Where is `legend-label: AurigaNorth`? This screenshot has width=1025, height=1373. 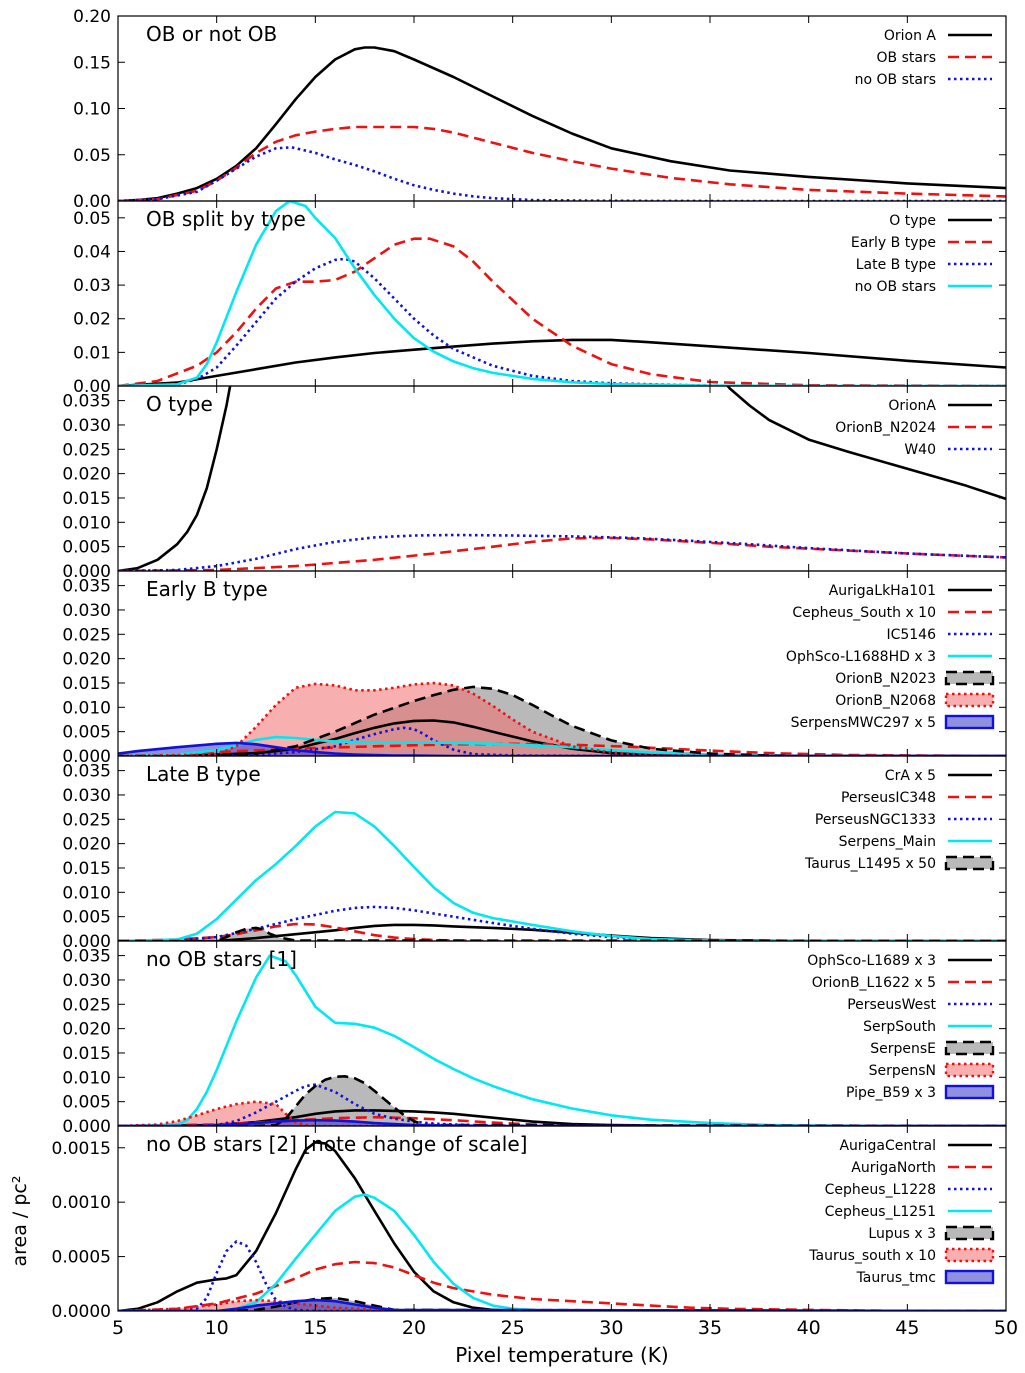 legend-label: AurigaNorth is located at coordinates (893, 1168).